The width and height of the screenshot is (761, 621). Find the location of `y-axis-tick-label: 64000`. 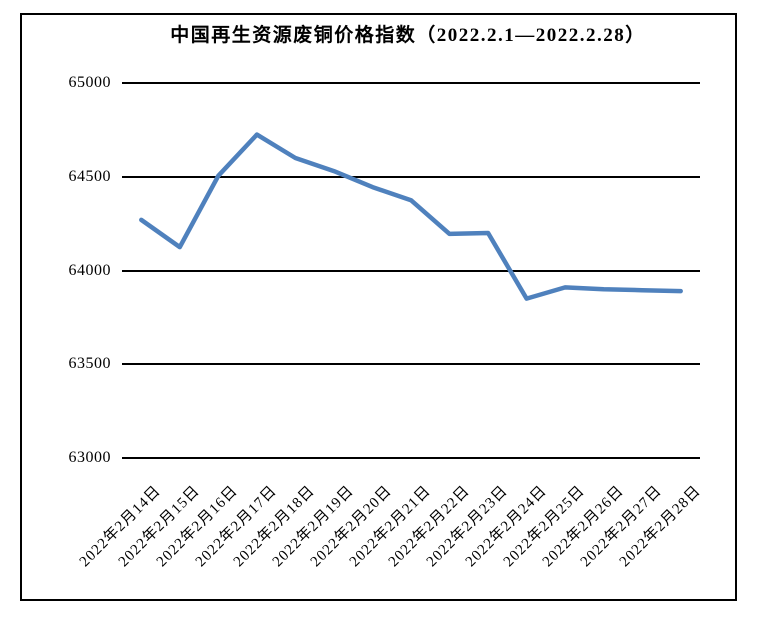

y-axis-tick-label: 64000 is located at coordinates (89, 270).